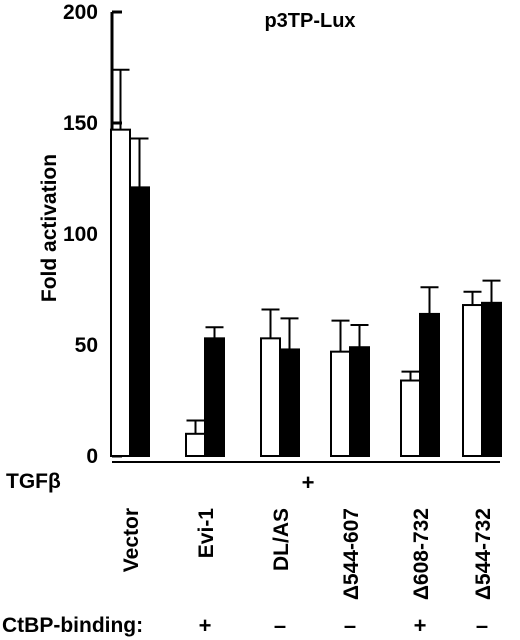 This screenshot has width=520, height=640. What do you see at coordinates (421, 554) in the screenshot?
I see `category-label: Δ608-732` at bounding box center [421, 554].